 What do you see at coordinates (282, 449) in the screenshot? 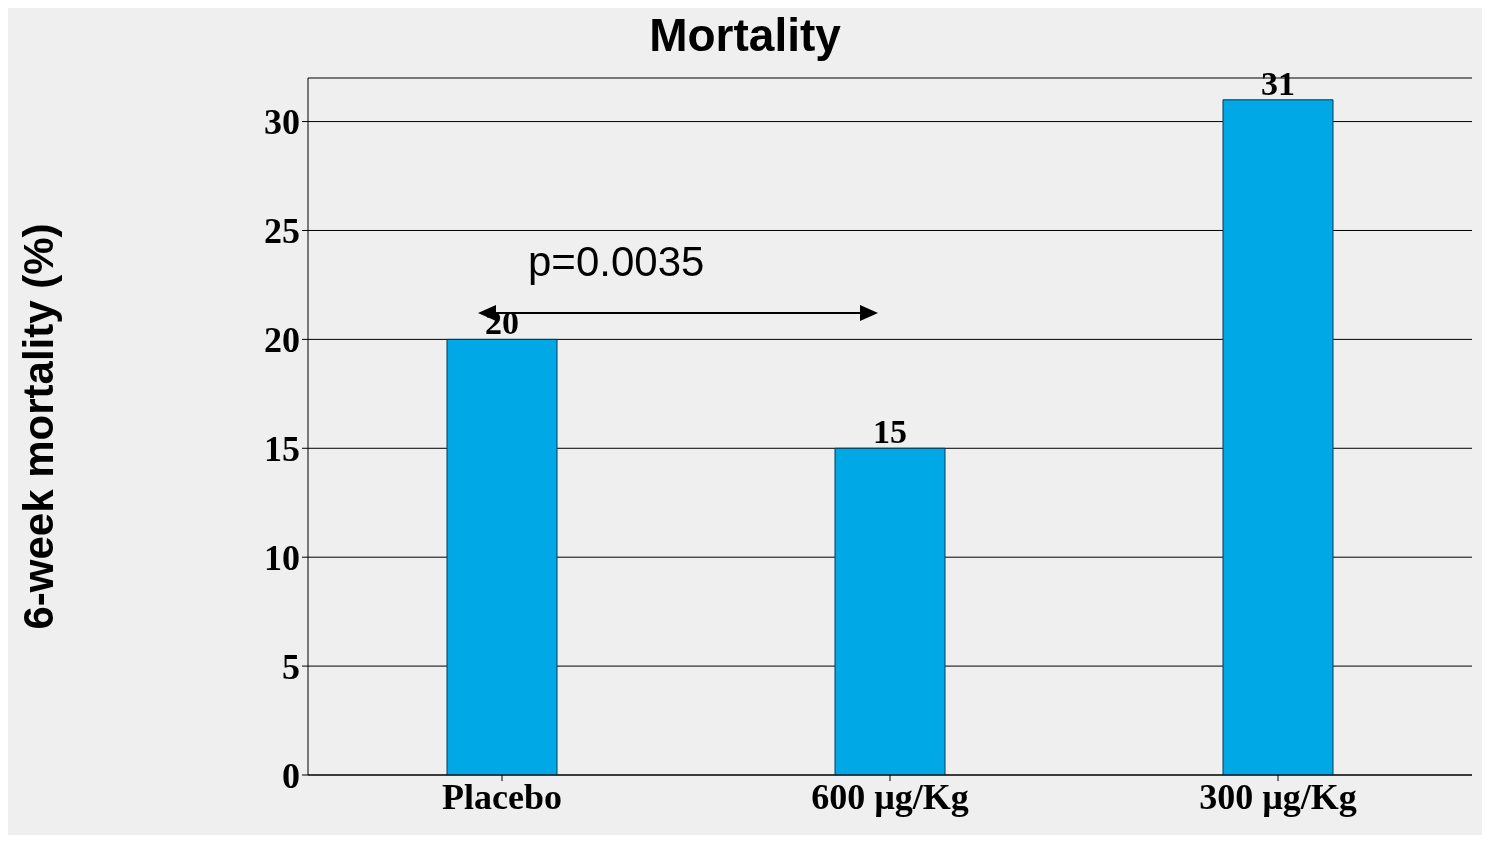
I see `y-tick-label: 15` at bounding box center [282, 449].